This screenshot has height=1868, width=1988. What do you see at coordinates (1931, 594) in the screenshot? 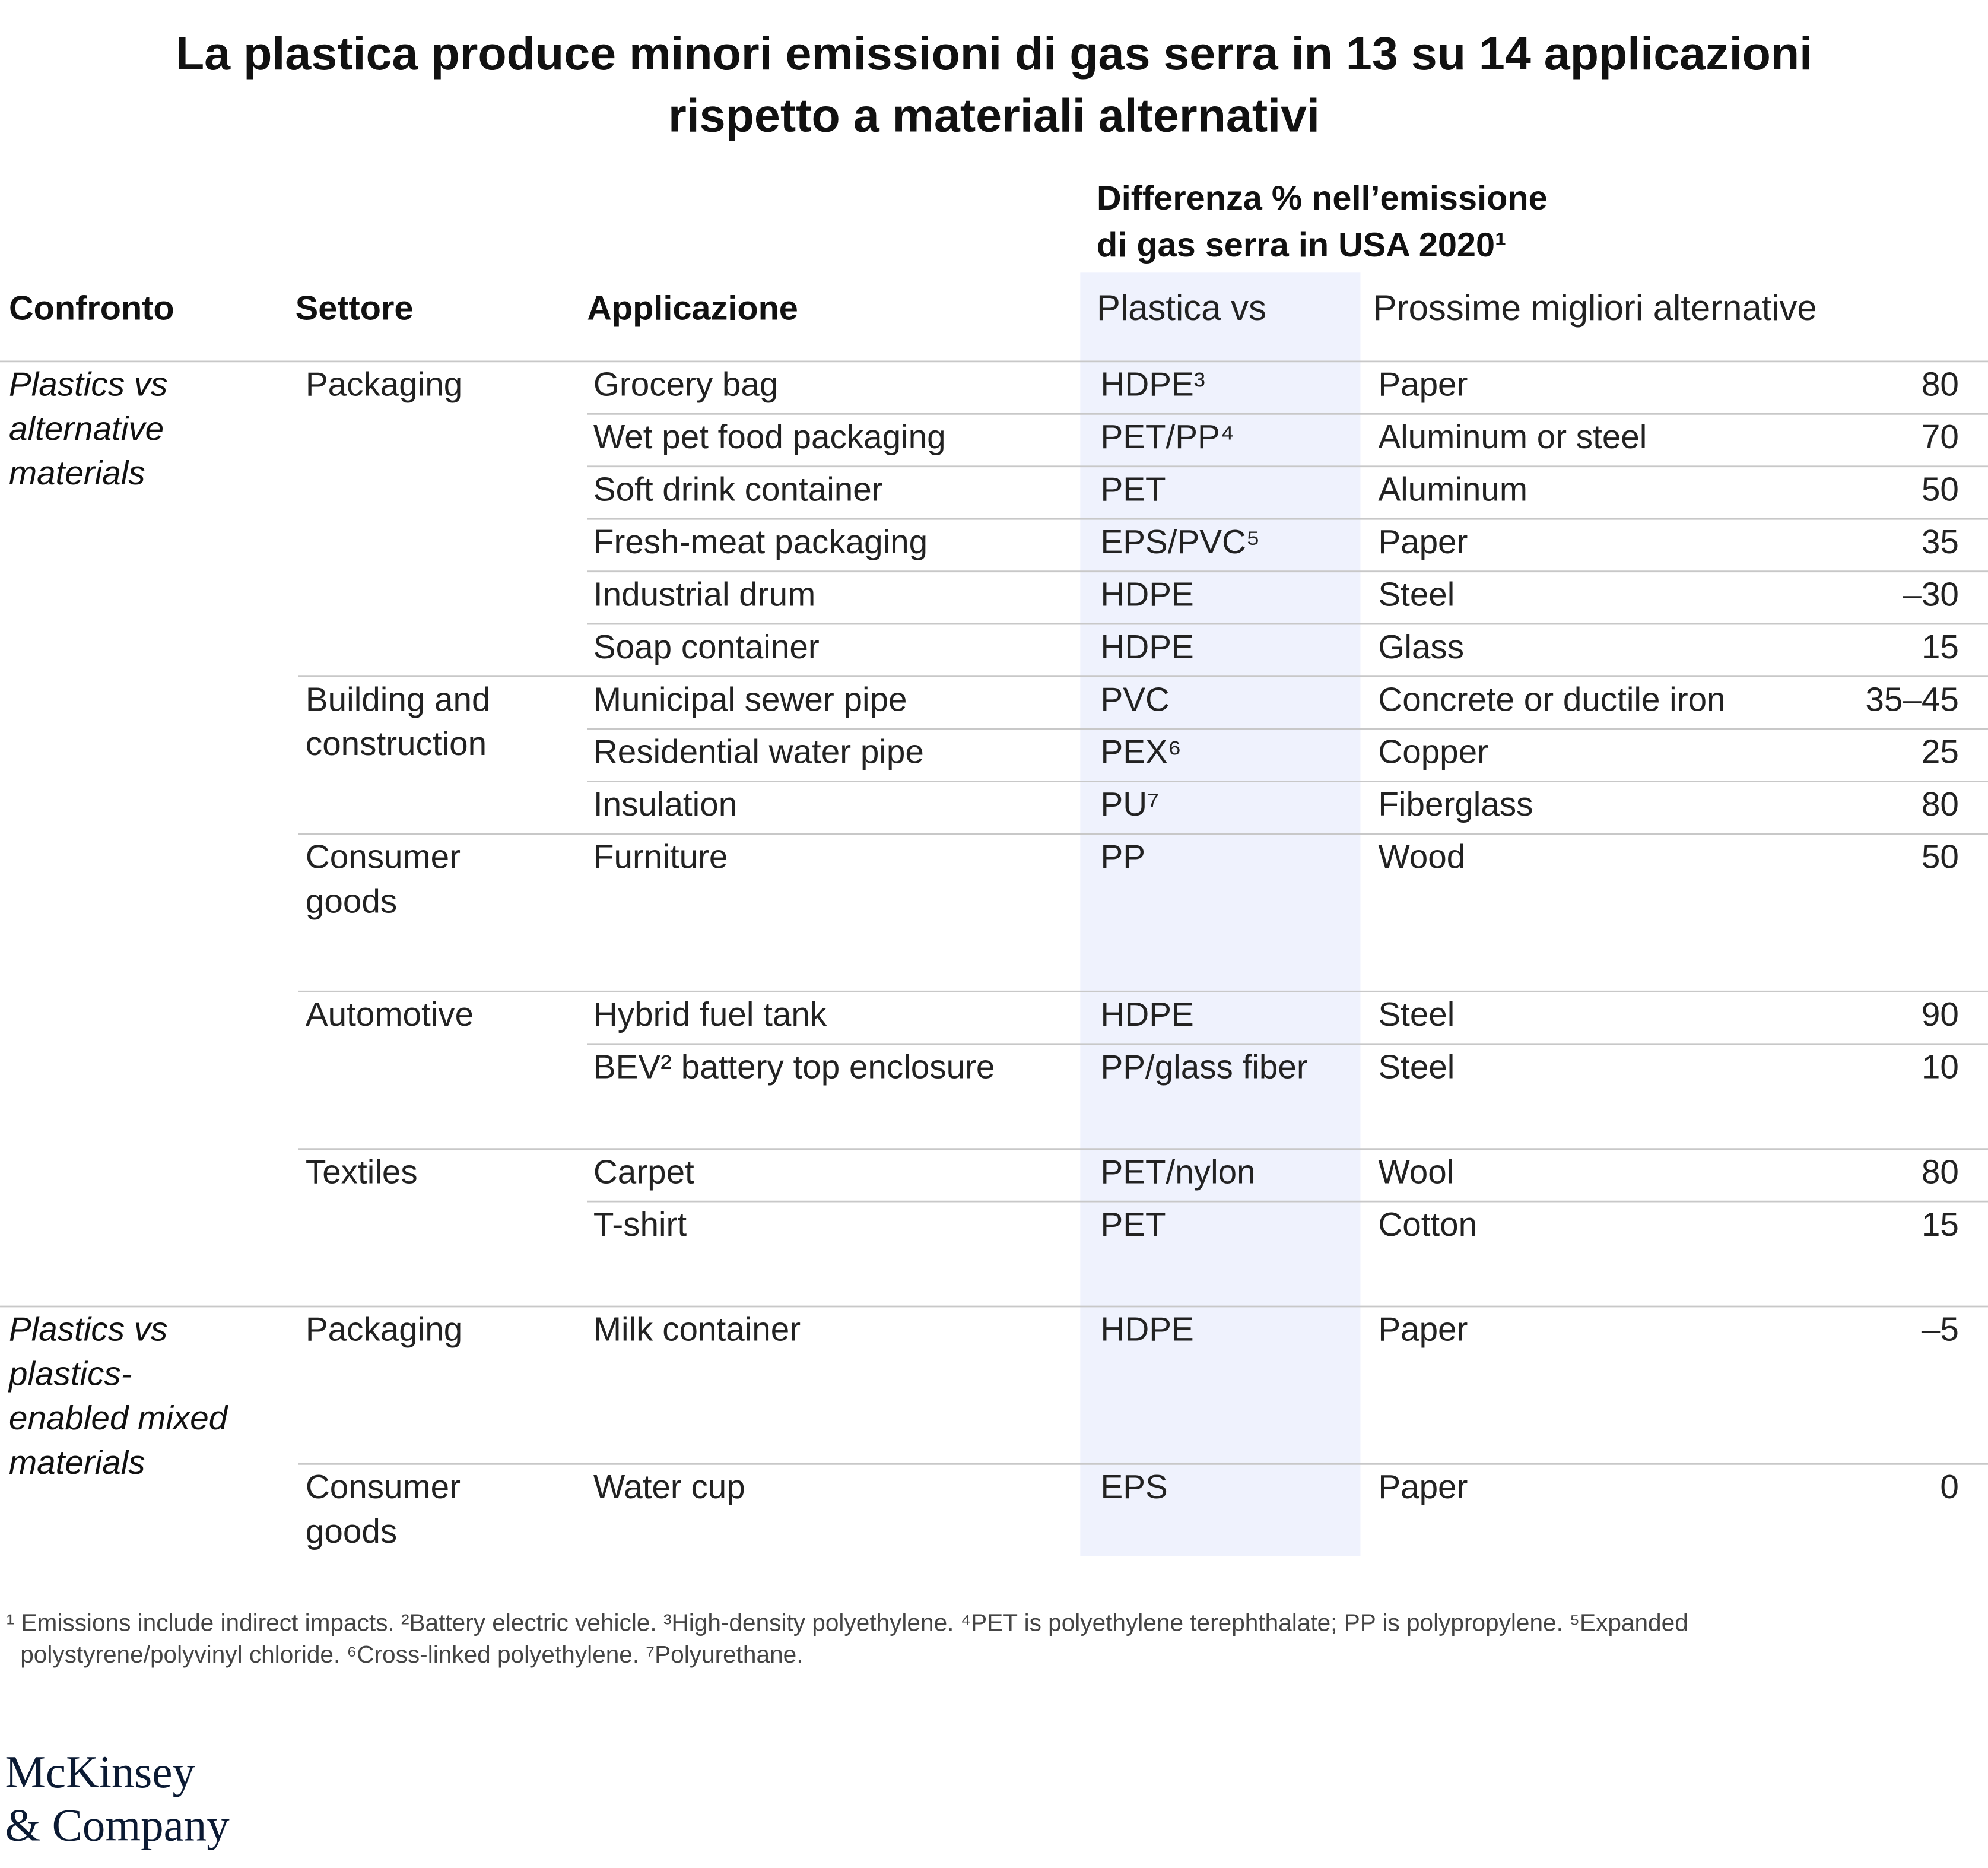
I see `difference-value: –30` at bounding box center [1931, 594].